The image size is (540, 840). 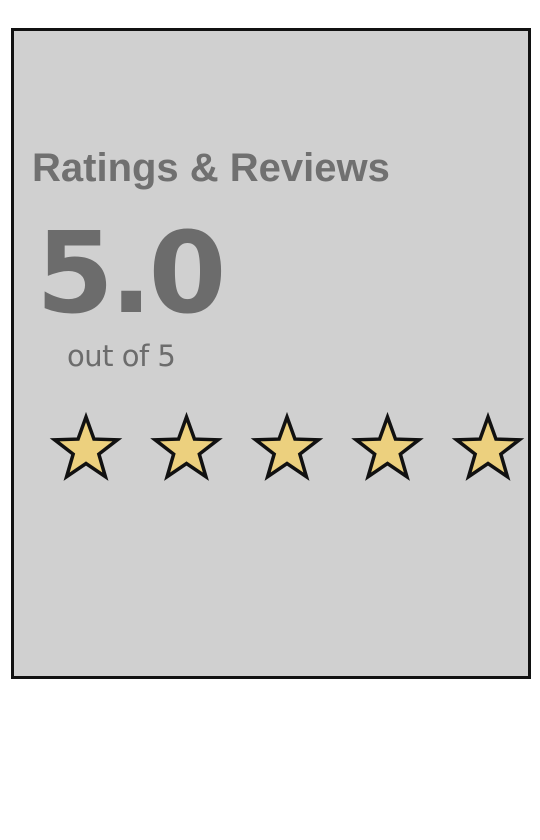 I want to click on star-rating, so click(x=287, y=446).